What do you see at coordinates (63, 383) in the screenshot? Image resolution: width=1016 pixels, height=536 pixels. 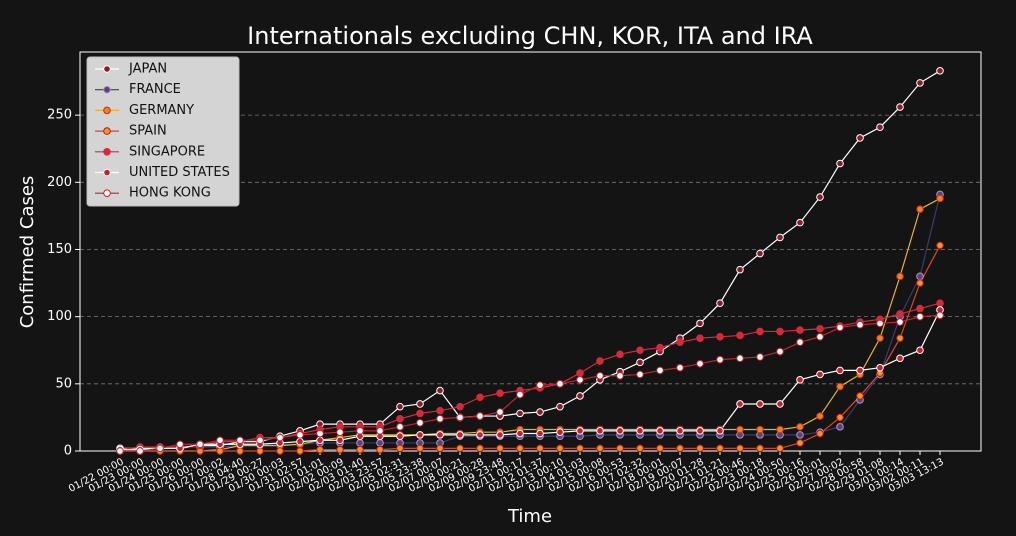 I see `y-tick-label: 50` at bounding box center [63, 383].